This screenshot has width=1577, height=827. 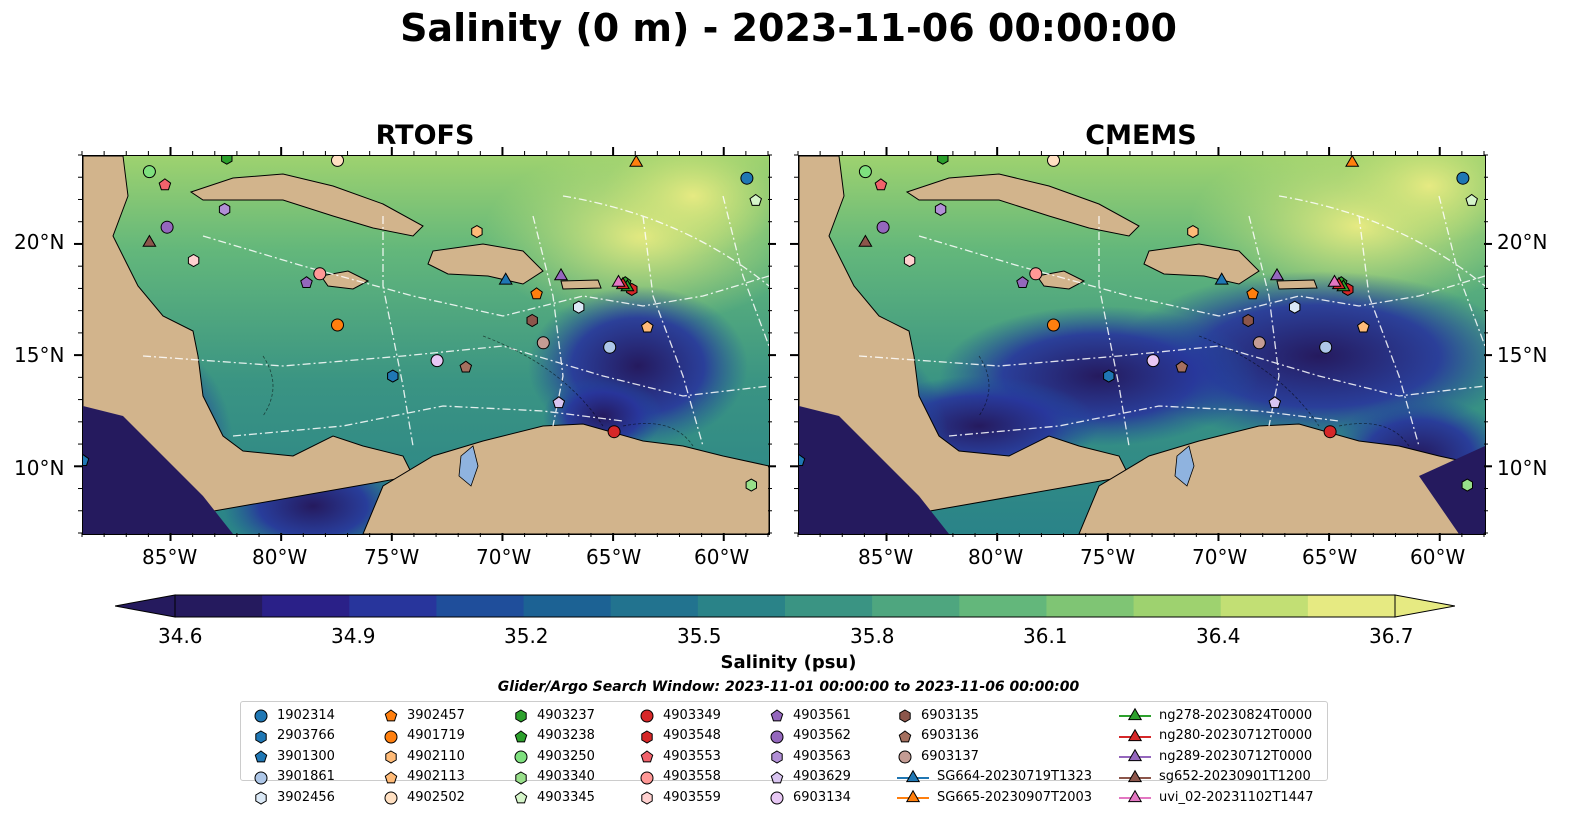 What do you see at coordinates (938, 736) in the screenshot?
I see `legend-item: 6903136` at bounding box center [938, 736].